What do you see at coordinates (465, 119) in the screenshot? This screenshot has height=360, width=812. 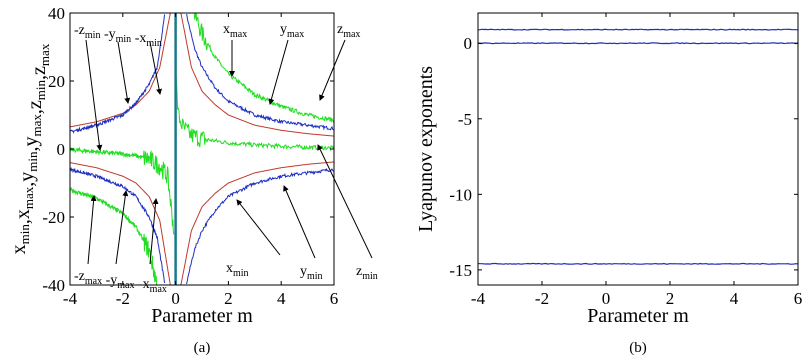 I see `y-tick-label: -5` at bounding box center [465, 119].